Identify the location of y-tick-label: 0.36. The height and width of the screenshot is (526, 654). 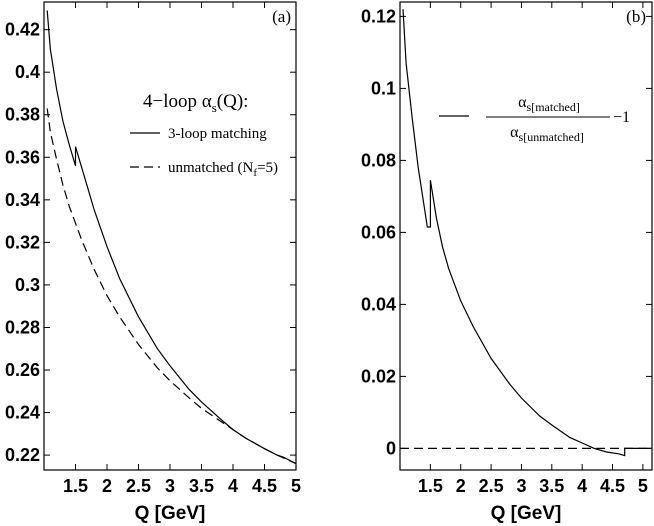
(22, 157).